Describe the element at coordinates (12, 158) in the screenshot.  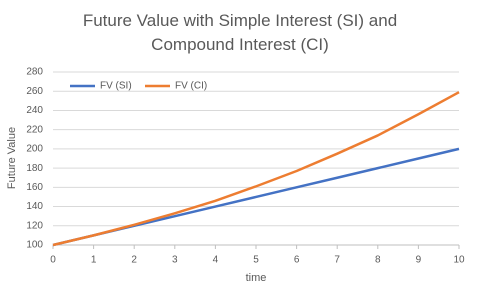
I see `y-axis-title: Future Value` at that location.